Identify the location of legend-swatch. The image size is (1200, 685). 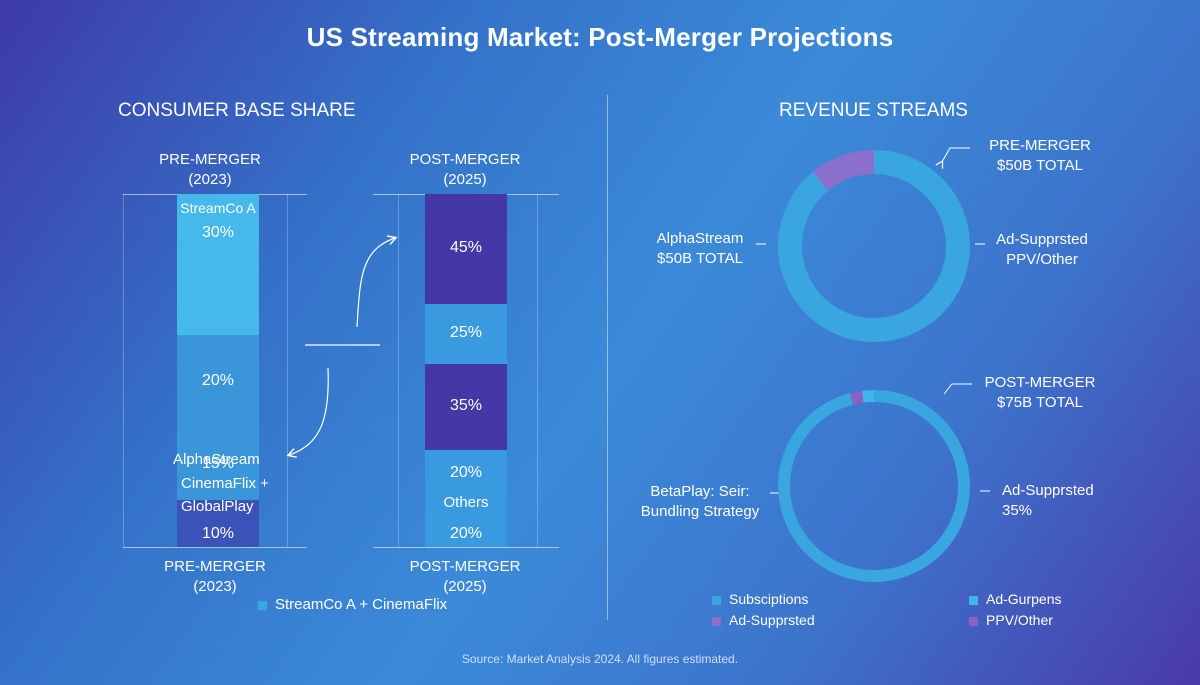
(262, 605).